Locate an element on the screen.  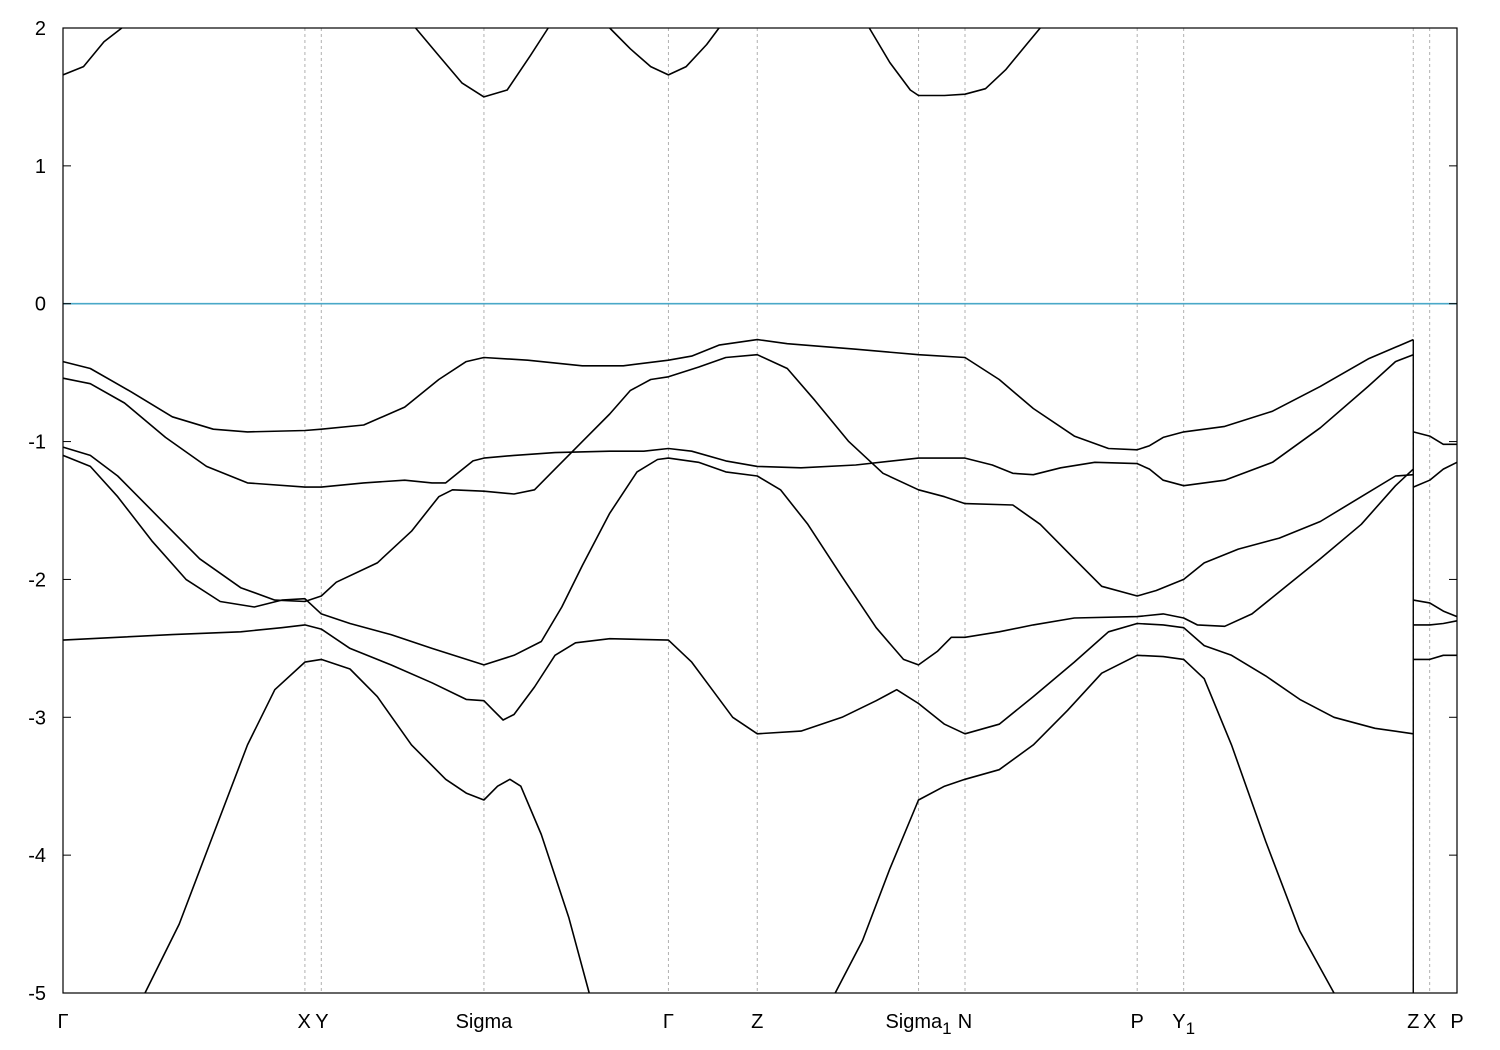
x-tick-label-2: Y is located at coordinates (321, 1022).